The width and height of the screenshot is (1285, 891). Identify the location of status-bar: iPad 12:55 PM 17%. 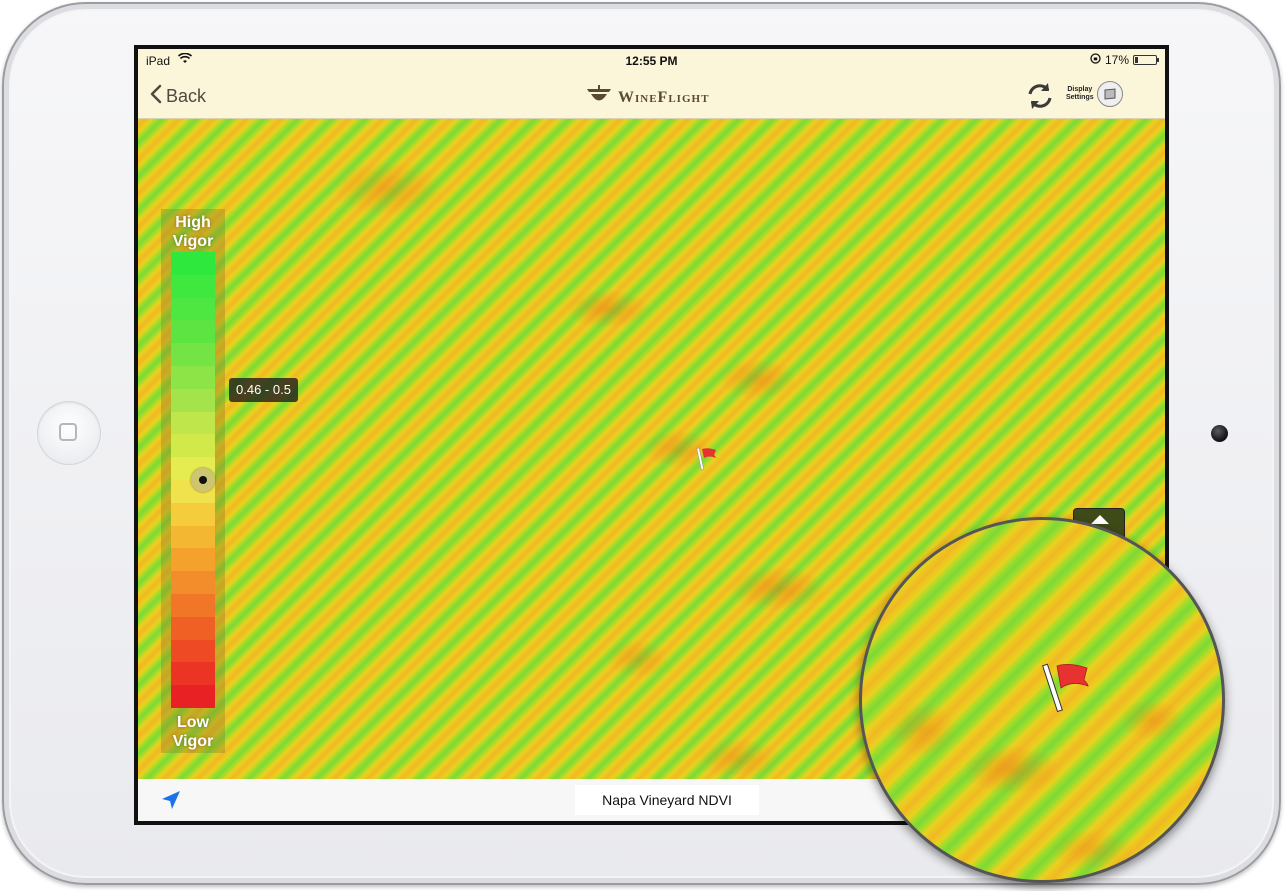
(651, 61).